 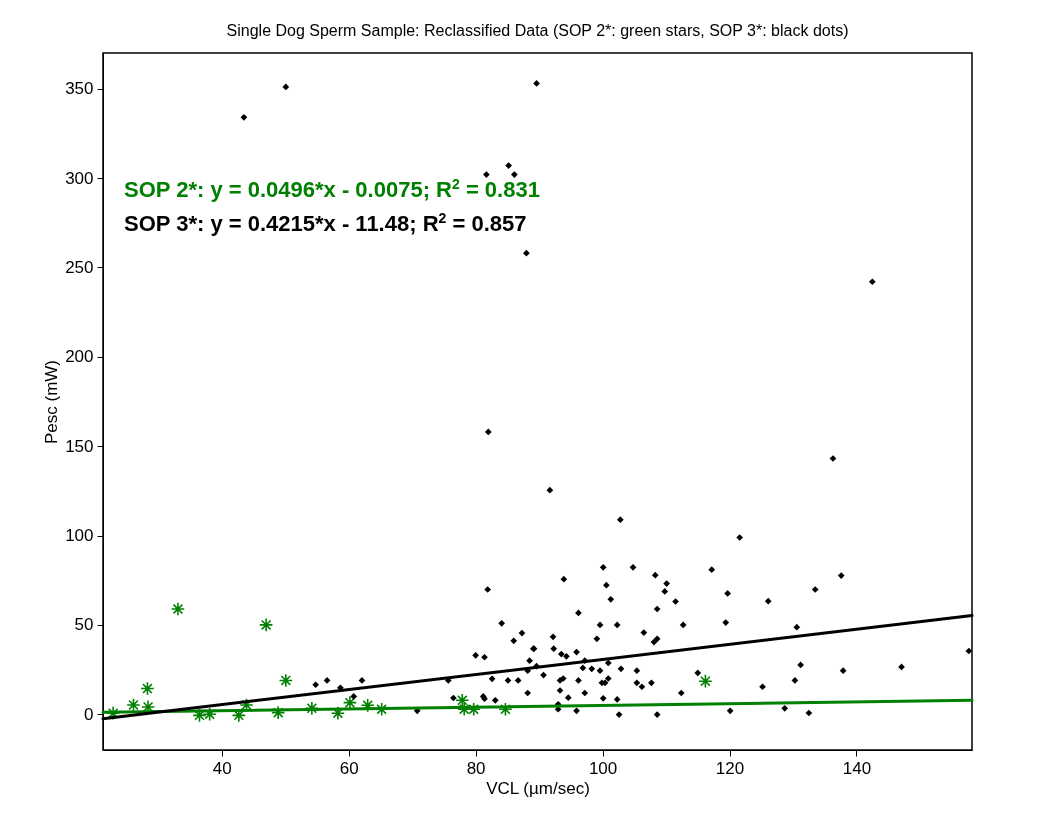 What do you see at coordinates (79, 89) in the screenshot?
I see `y-tick-label: 350` at bounding box center [79, 89].